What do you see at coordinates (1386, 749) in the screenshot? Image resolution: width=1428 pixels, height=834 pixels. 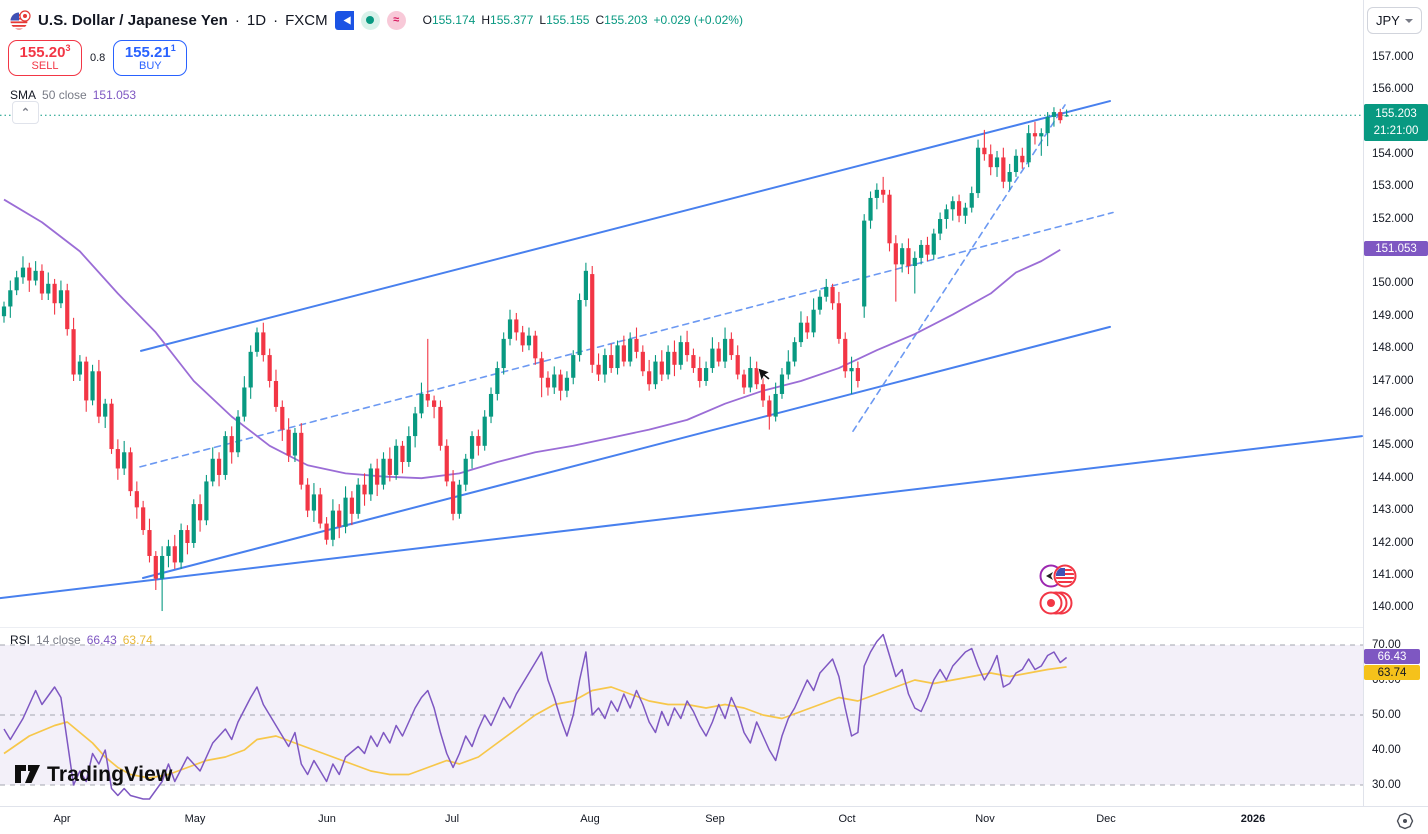 I see `rsi-tick: 40.00` at bounding box center [1386, 749].